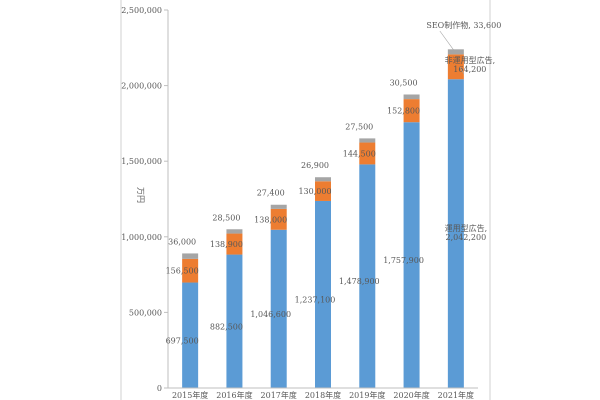 The width and height of the screenshot is (600, 400). I want to click on y-tick-label: 2,500,000, so click(141, 10).